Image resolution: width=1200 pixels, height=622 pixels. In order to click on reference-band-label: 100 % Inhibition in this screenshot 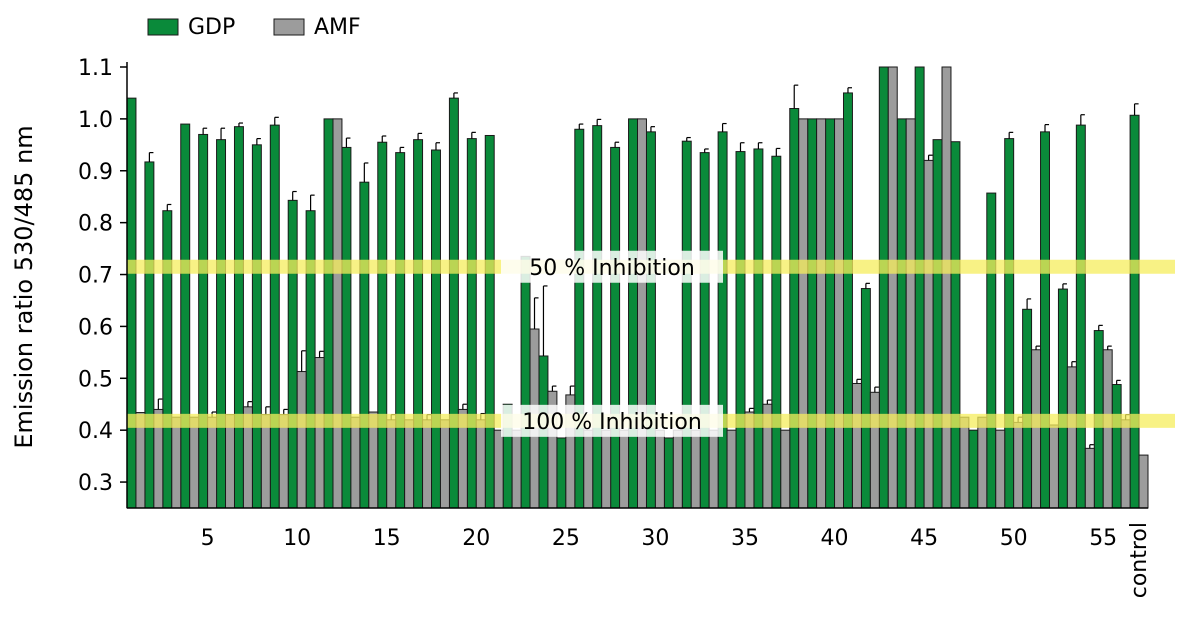, I will do `click(612, 422)`.